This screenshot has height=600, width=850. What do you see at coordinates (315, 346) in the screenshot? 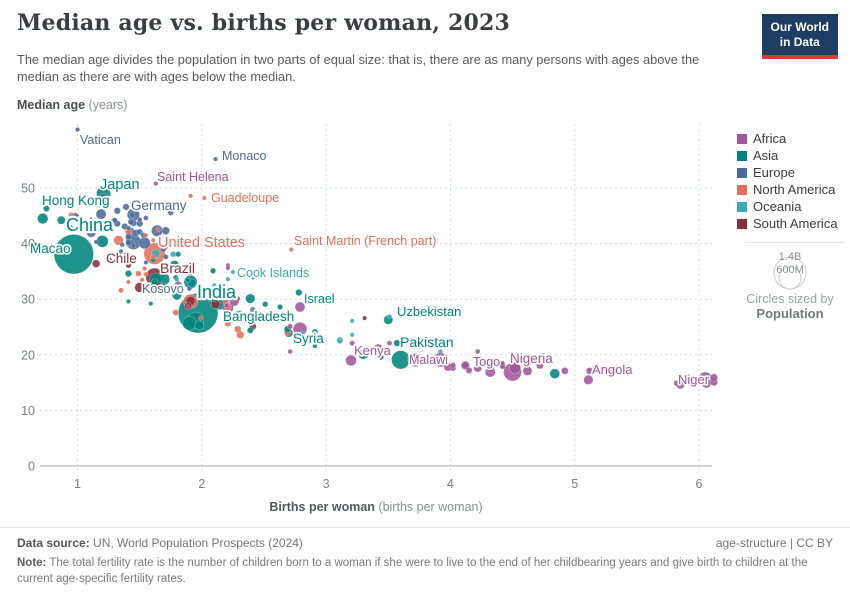
I see `data-point-timor-leste` at bounding box center [315, 346].